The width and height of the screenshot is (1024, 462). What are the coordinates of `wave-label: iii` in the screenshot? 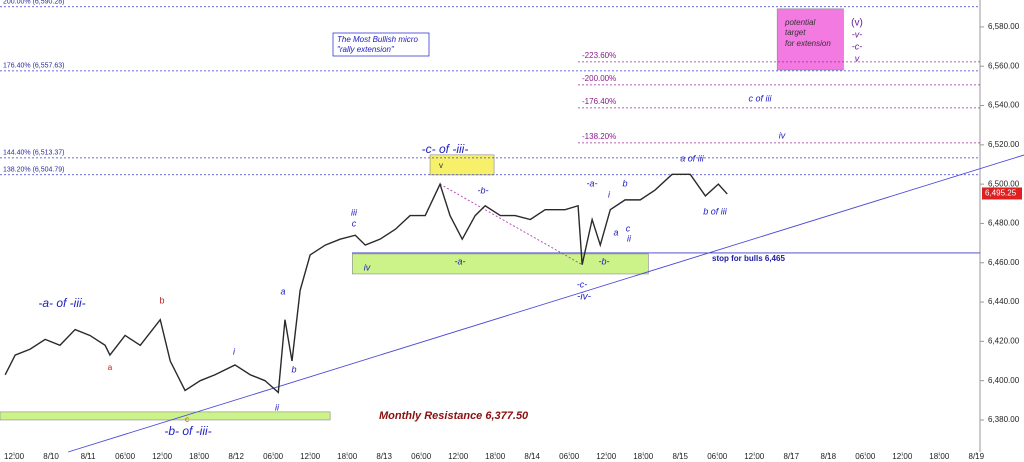 It's located at (354, 212).